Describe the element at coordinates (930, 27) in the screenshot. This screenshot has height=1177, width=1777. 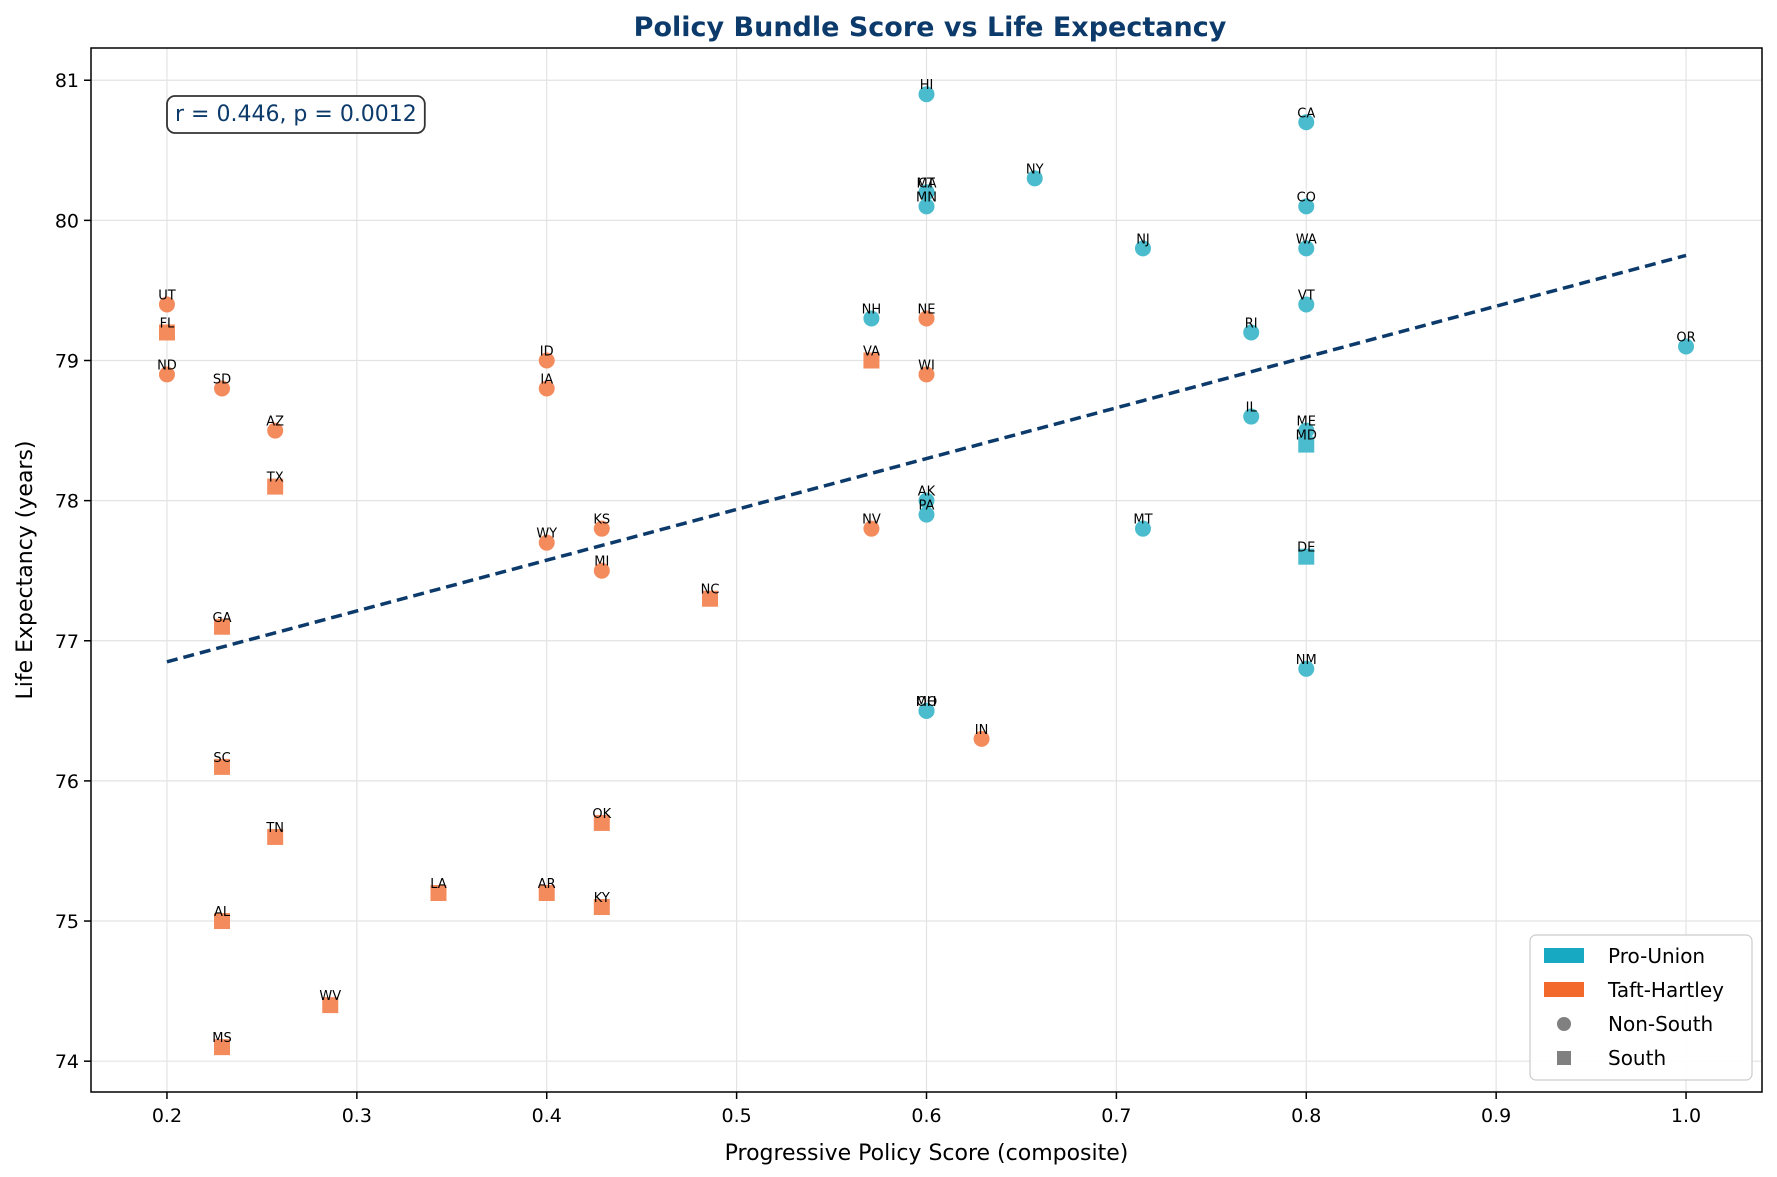
I see `chart-title: Policy Bundle Score vs Life Expectancy` at that location.